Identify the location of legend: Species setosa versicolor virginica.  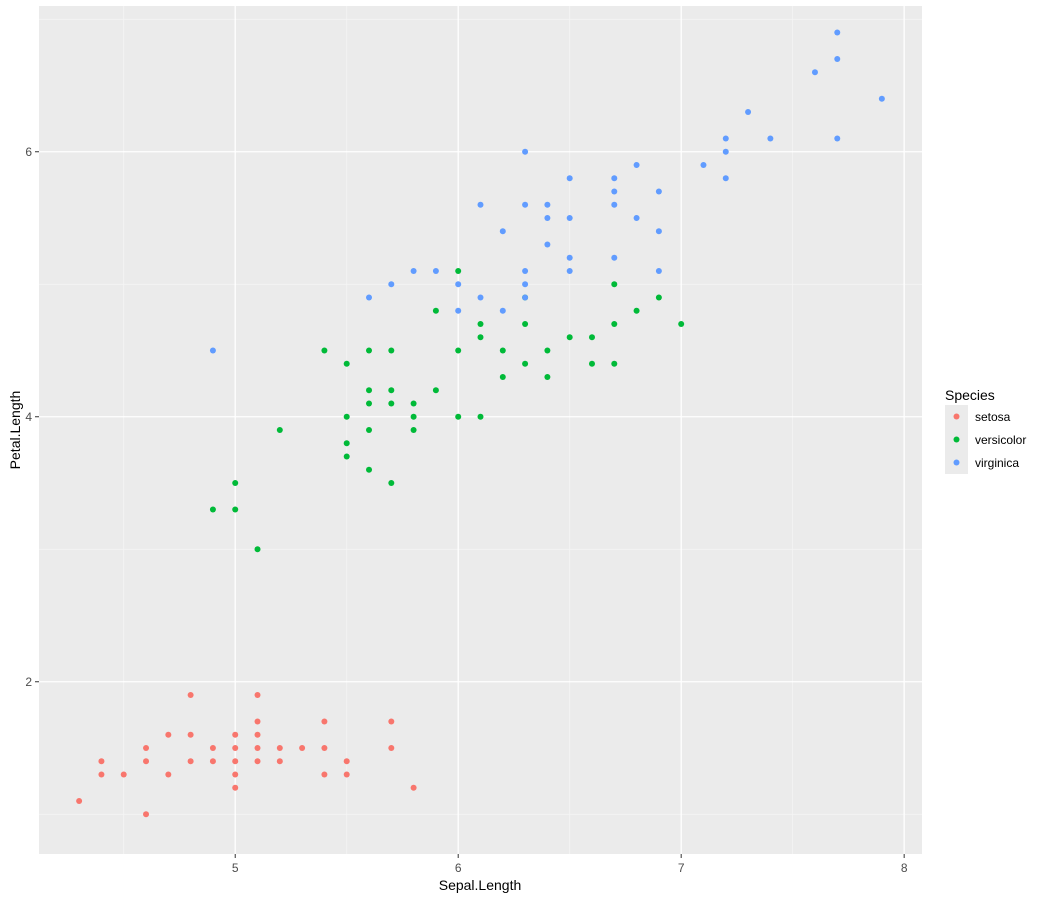
(985, 430).